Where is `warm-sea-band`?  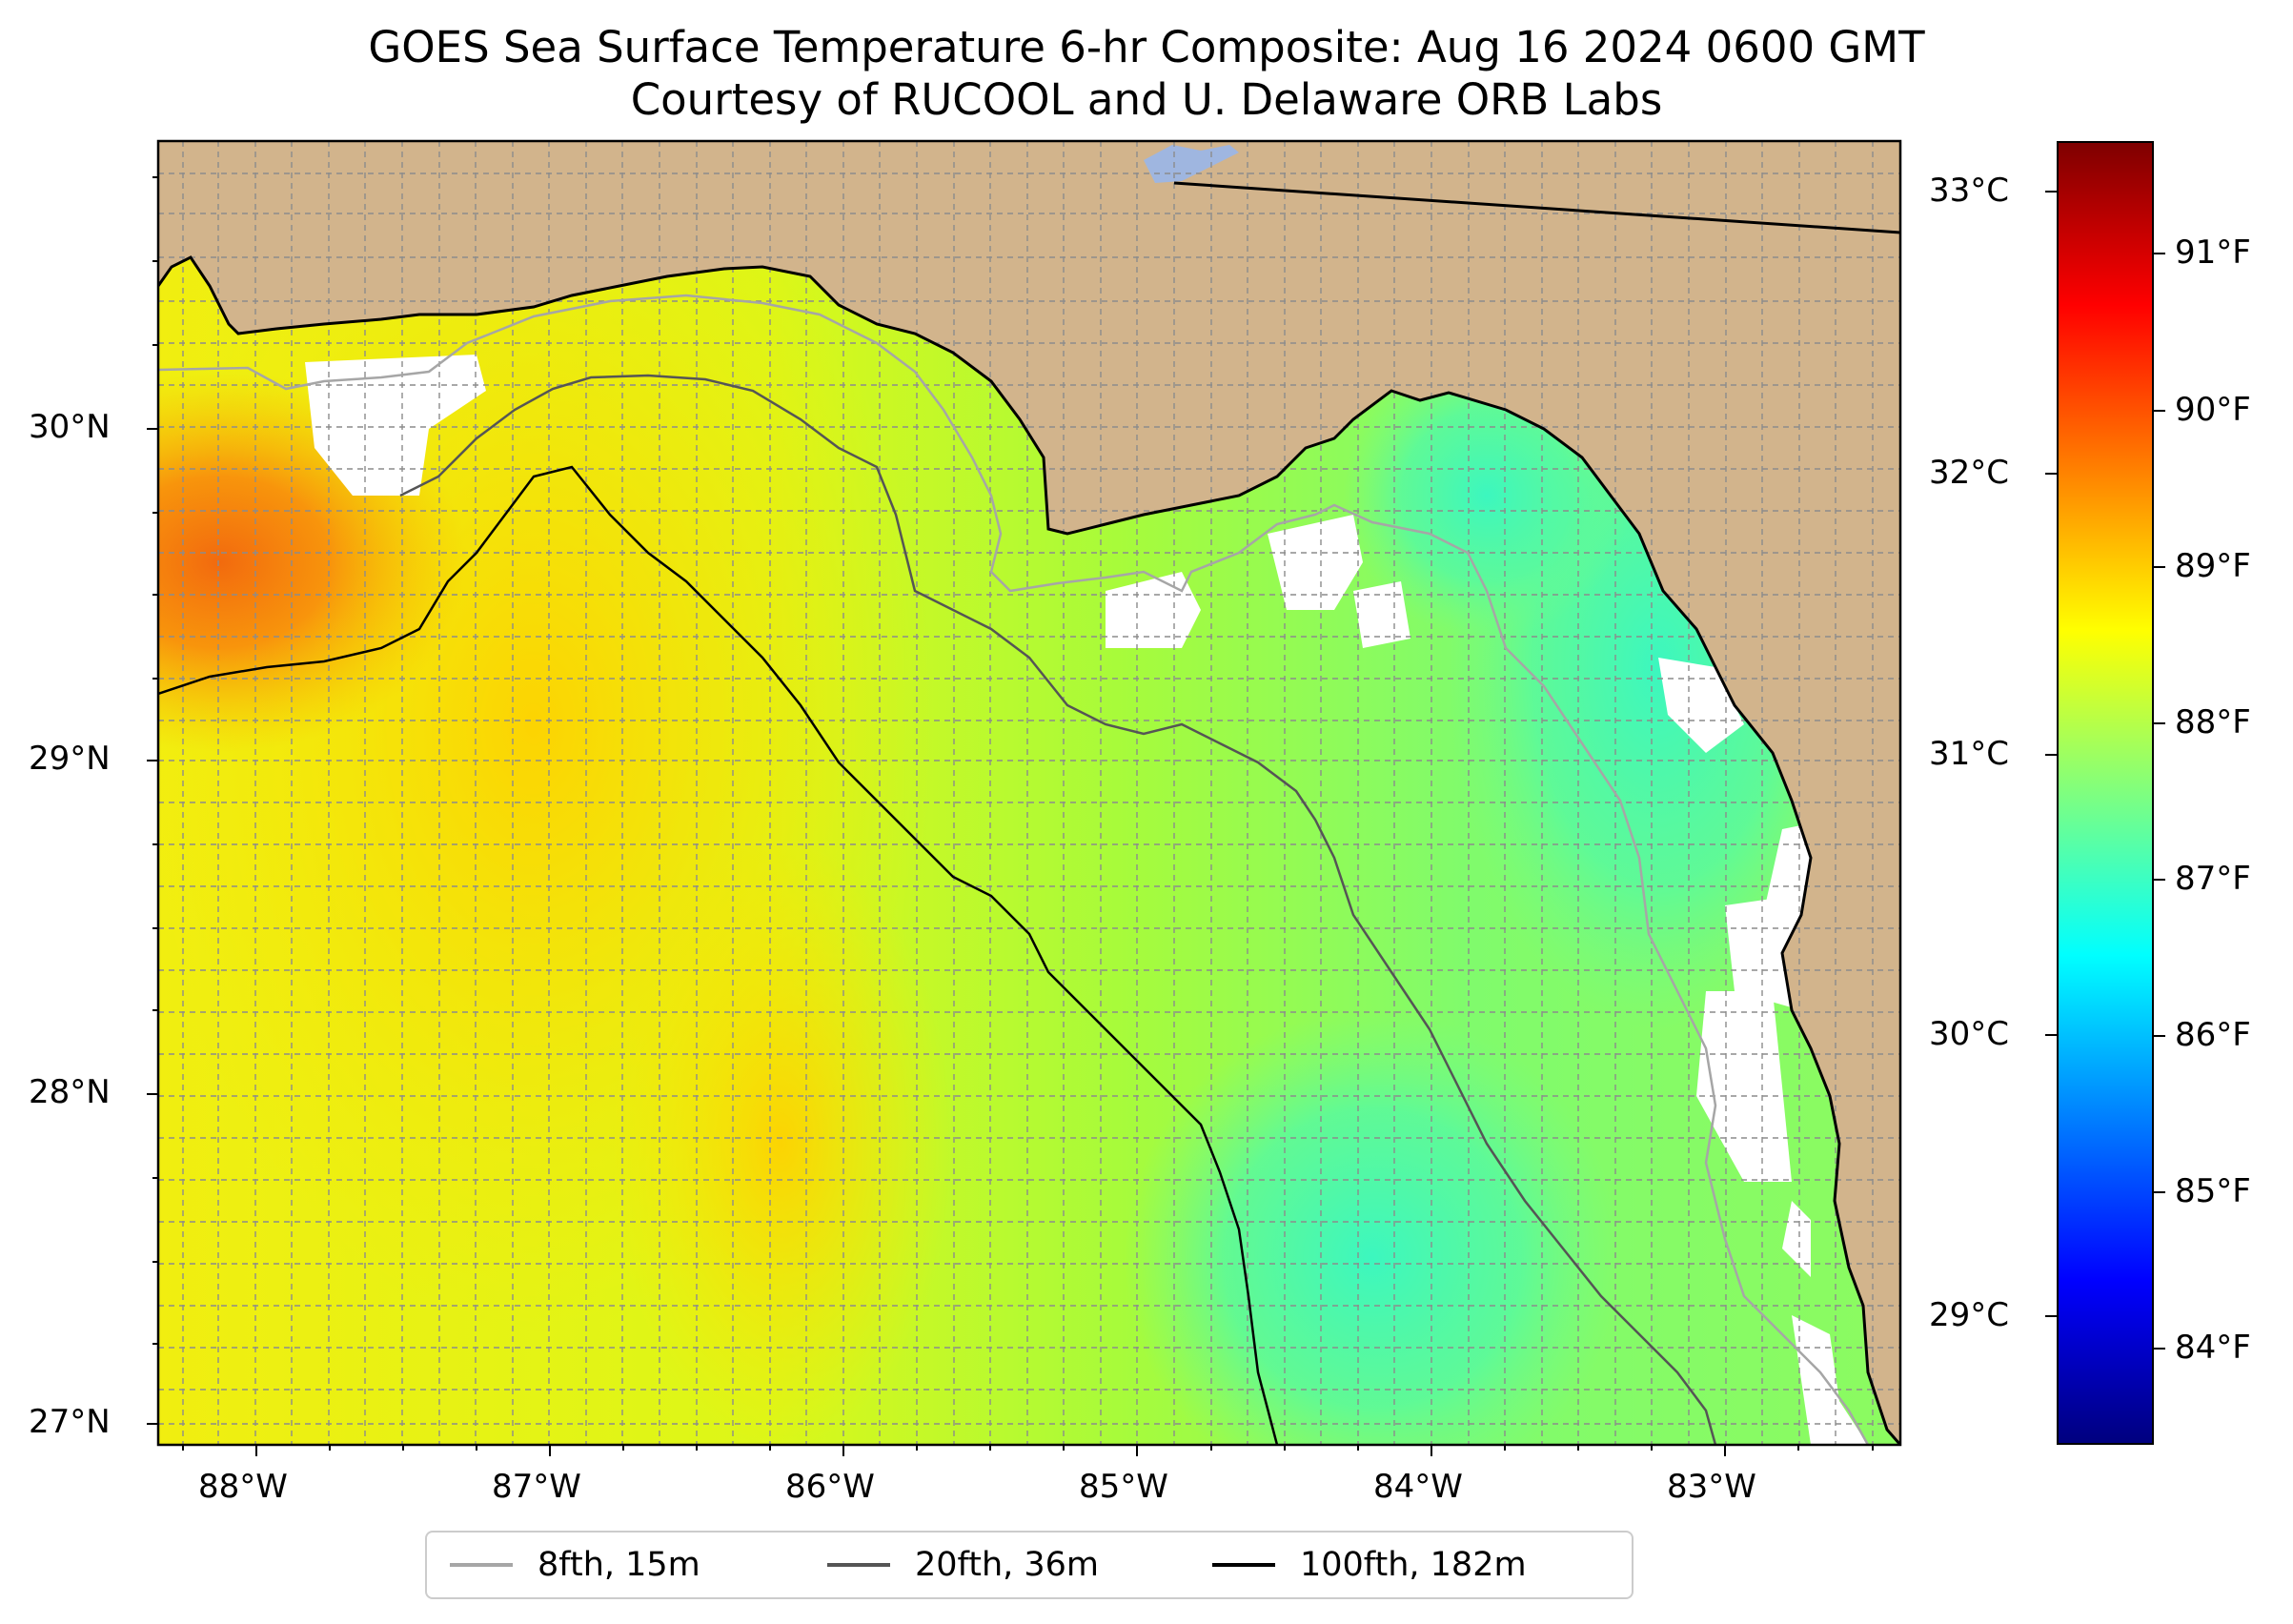 warm-sea-band is located at coordinates (782, 1142).